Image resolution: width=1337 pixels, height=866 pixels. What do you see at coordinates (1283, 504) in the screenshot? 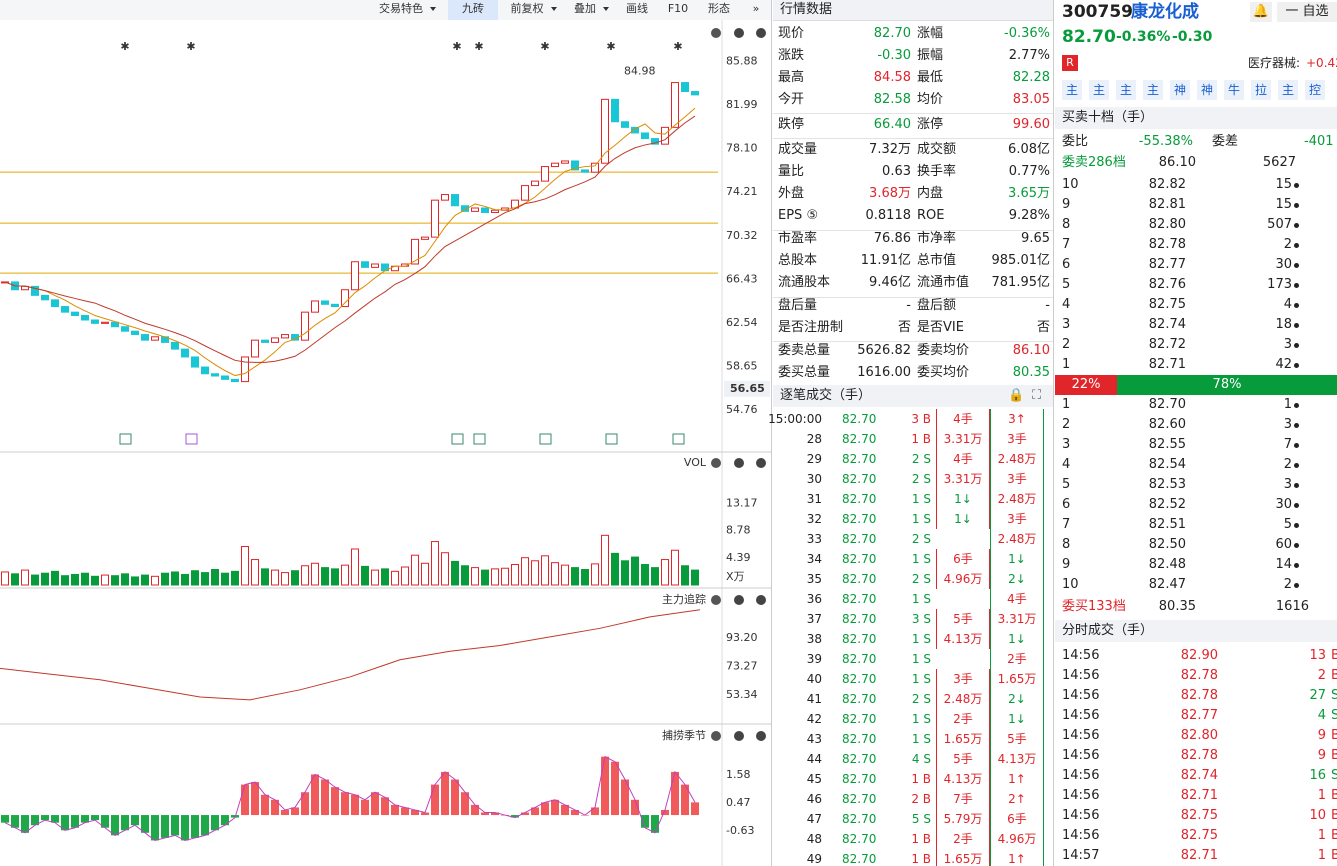
I see `depth-volume: 30` at bounding box center [1283, 504].